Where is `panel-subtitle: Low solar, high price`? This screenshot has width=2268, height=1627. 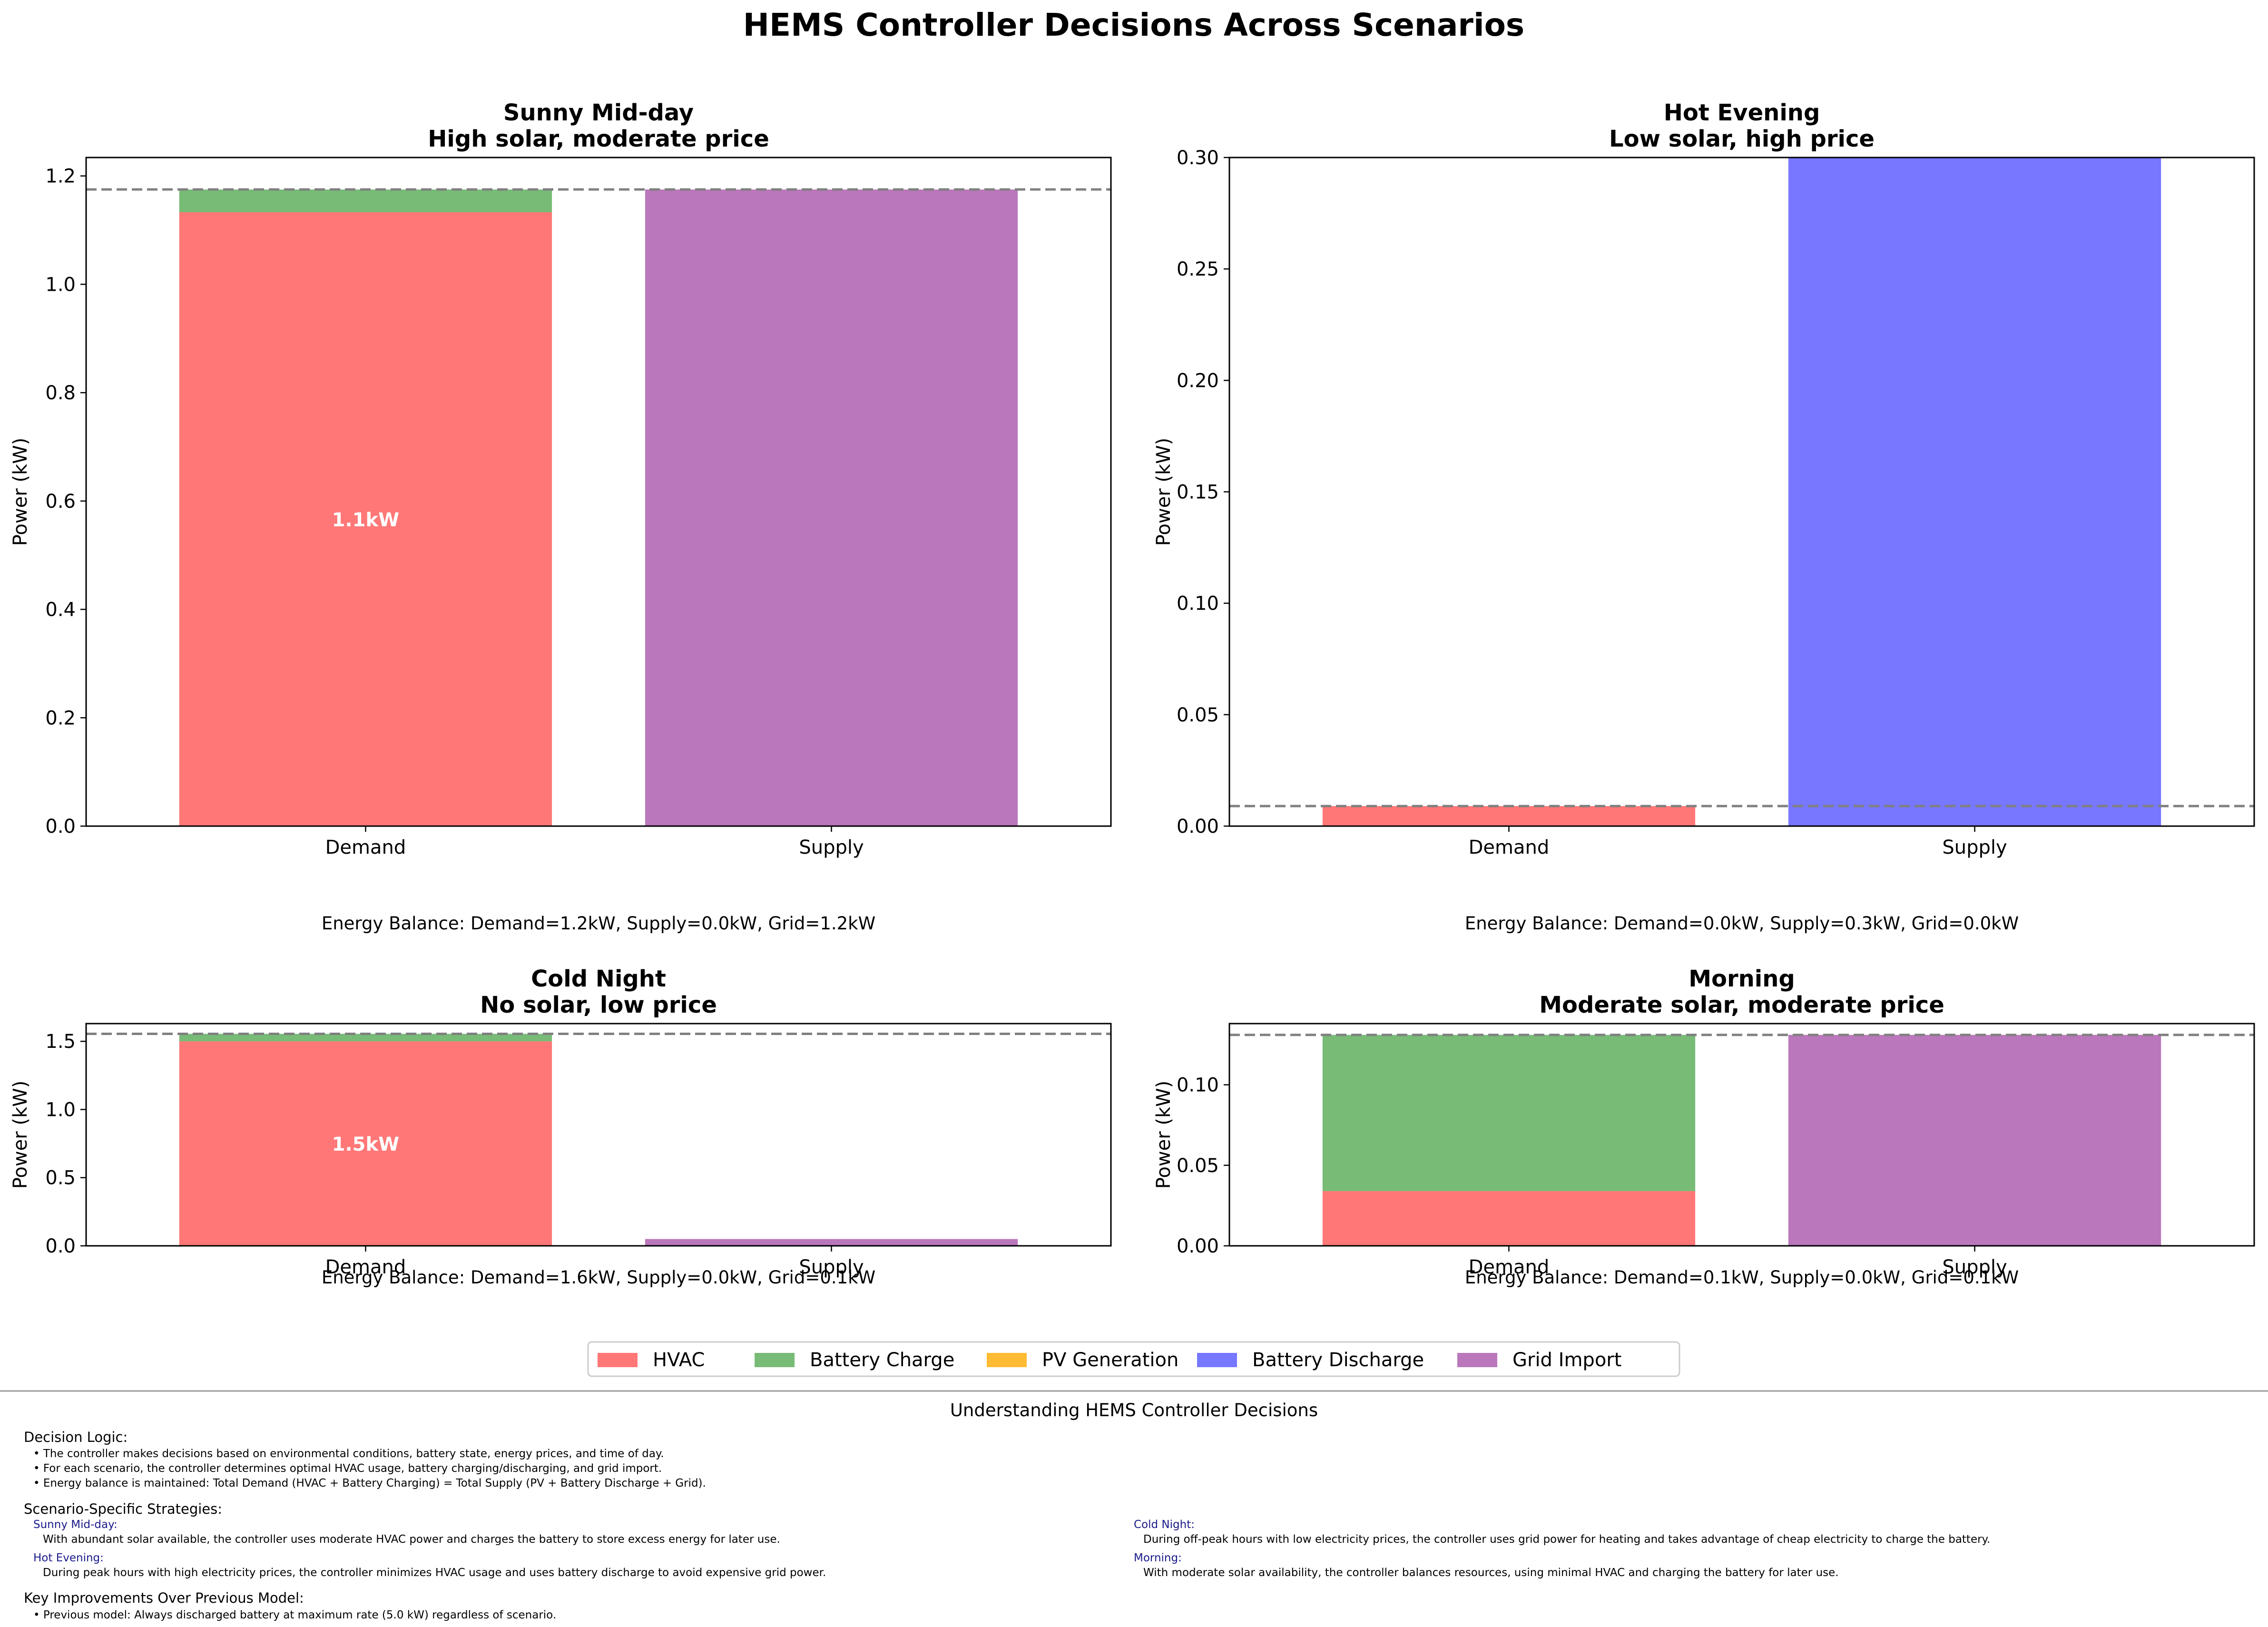
panel-subtitle: Low solar, high price is located at coordinates (1742, 139).